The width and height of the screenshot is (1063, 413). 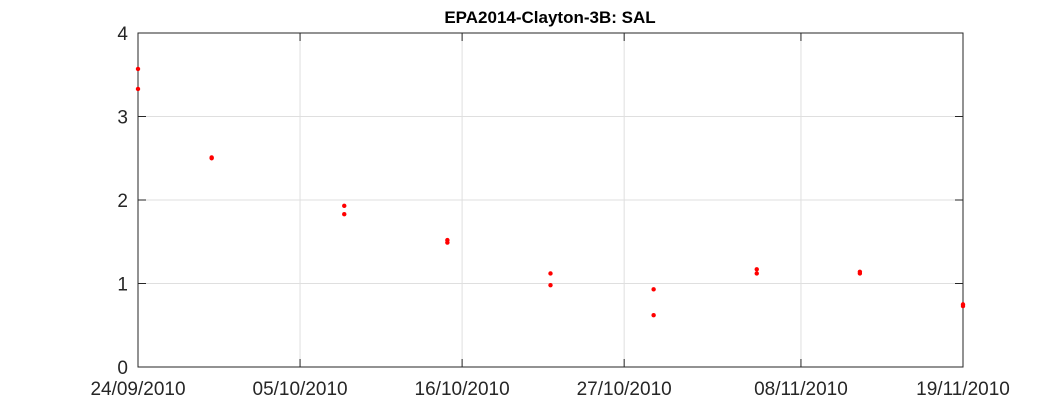 I want to click on x-tick-label: 16/10/2010, so click(x=462, y=389).